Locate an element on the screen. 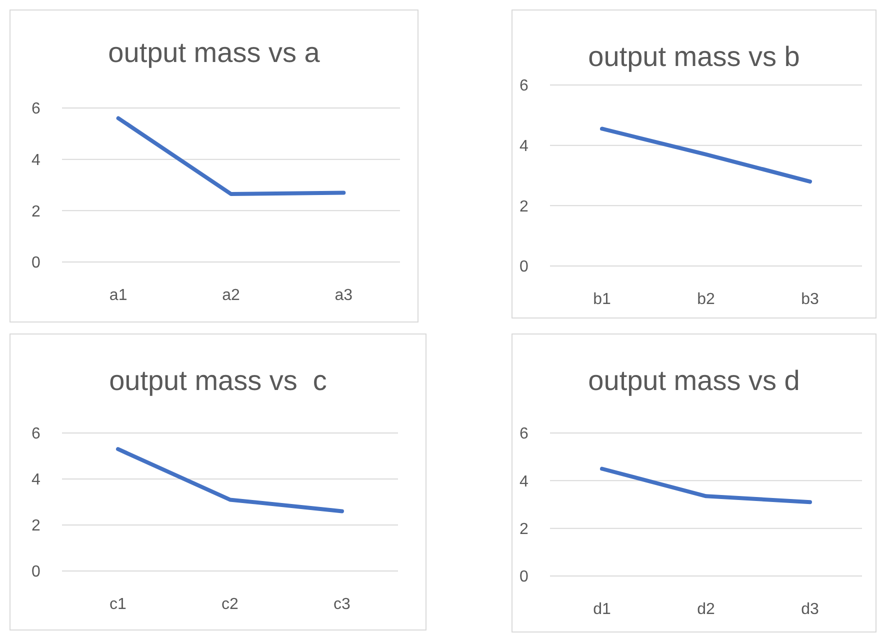 The height and width of the screenshot is (635, 878). chart-title: output mass vs d is located at coordinates (694, 380).